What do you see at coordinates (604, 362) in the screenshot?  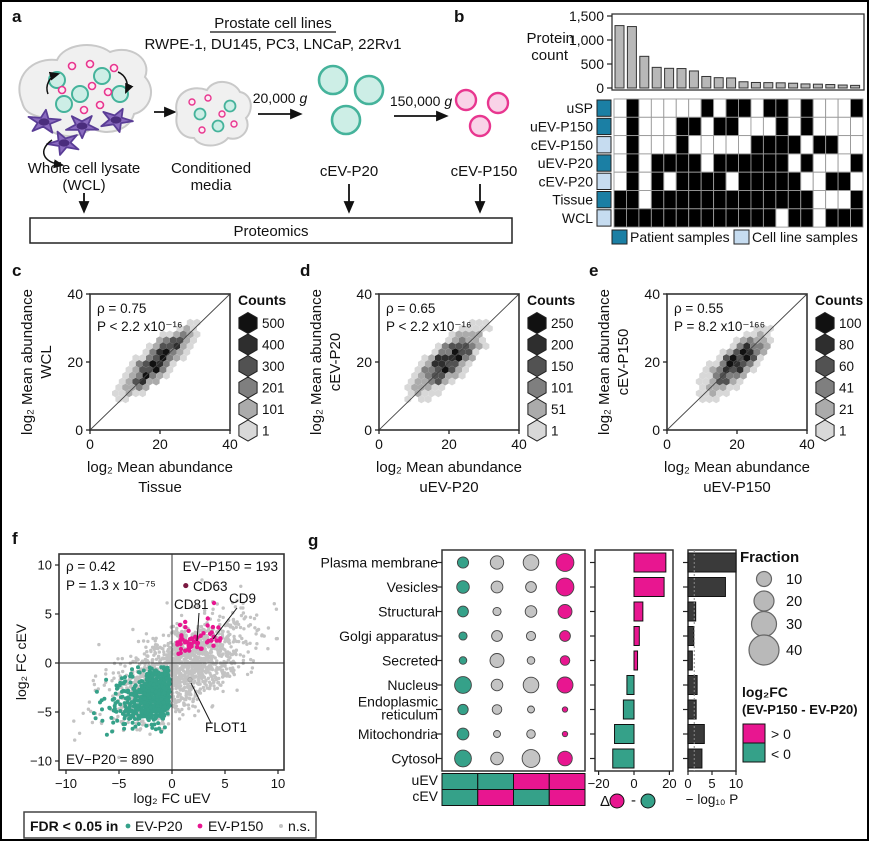 I see `e-ylabel-line1: log₂ Mean abundance` at bounding box center [604, 362].